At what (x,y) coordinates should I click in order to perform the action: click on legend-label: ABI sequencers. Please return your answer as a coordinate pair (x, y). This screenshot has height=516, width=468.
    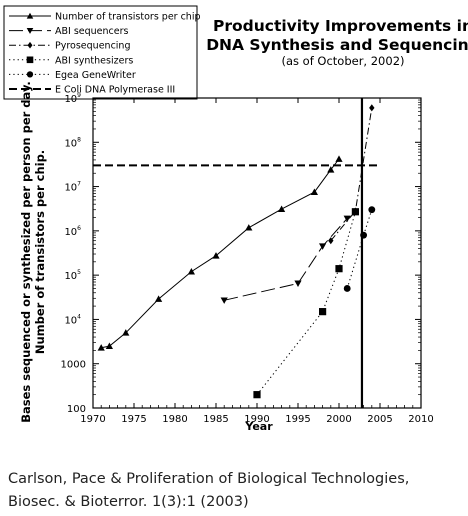
    Looking at the image, I should click on (92, 31).